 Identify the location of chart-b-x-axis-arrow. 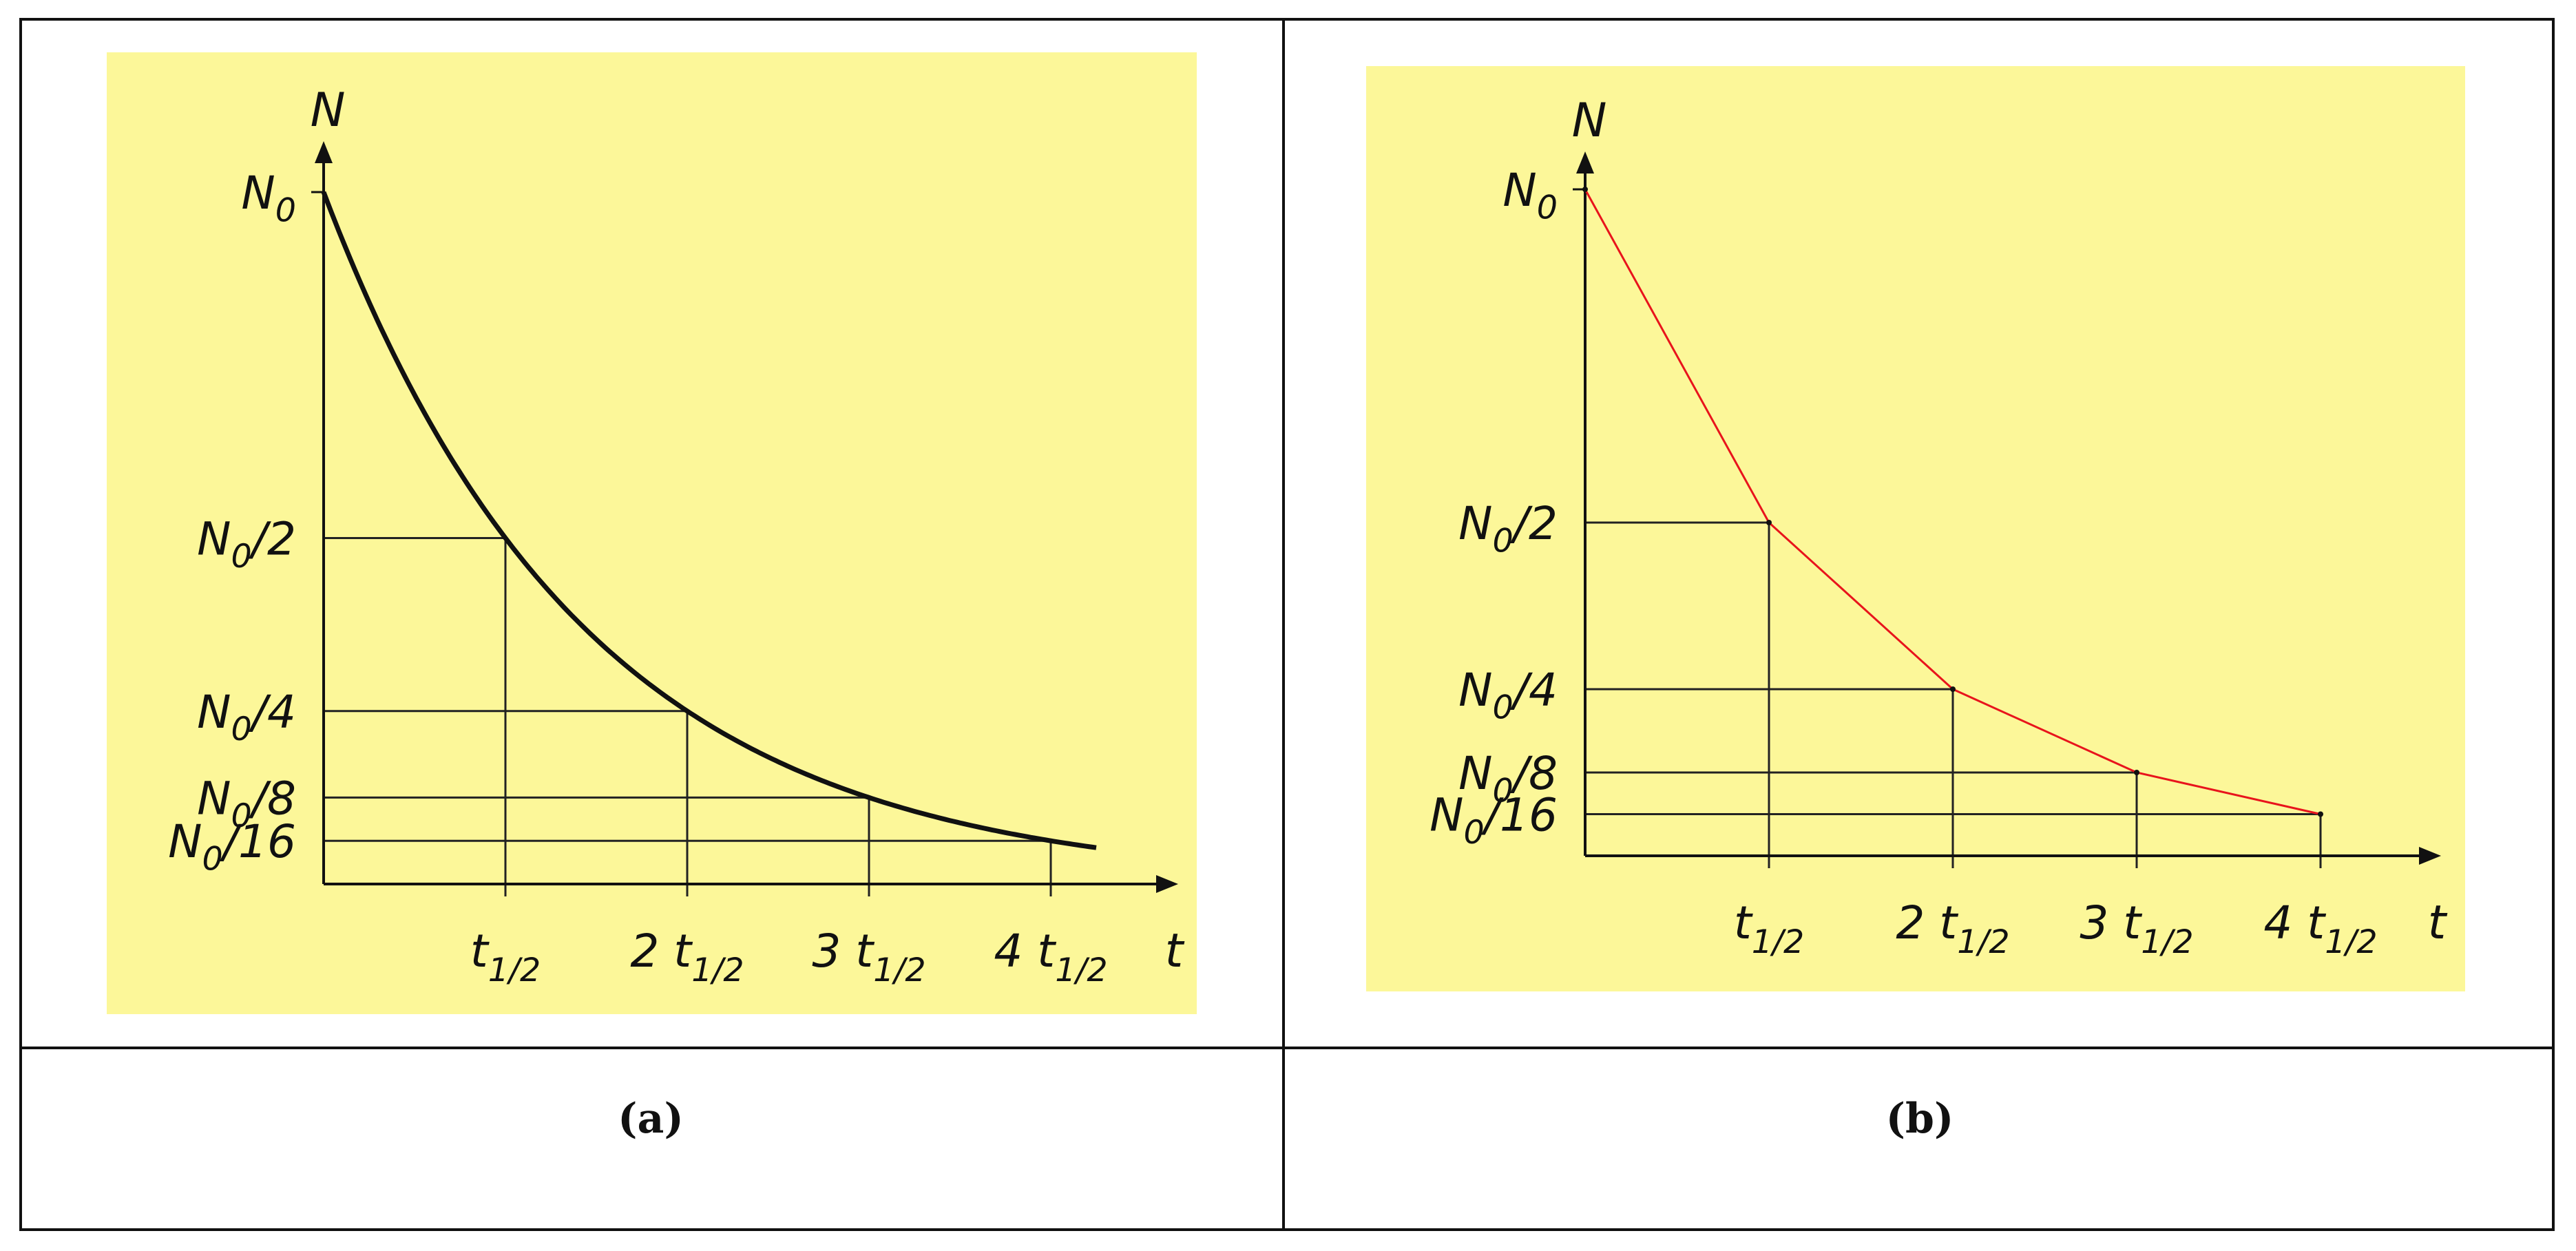
(2430, 856).